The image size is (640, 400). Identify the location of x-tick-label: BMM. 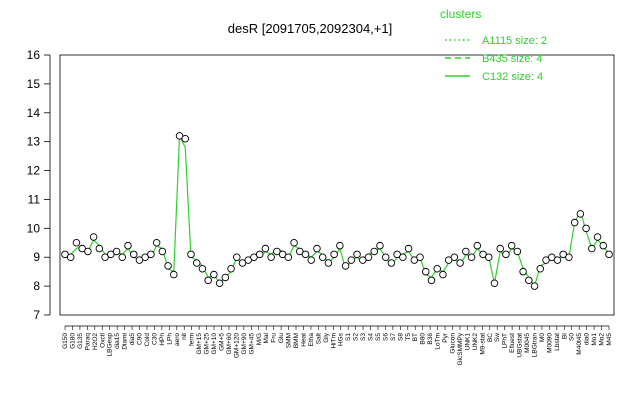
(296, 340).